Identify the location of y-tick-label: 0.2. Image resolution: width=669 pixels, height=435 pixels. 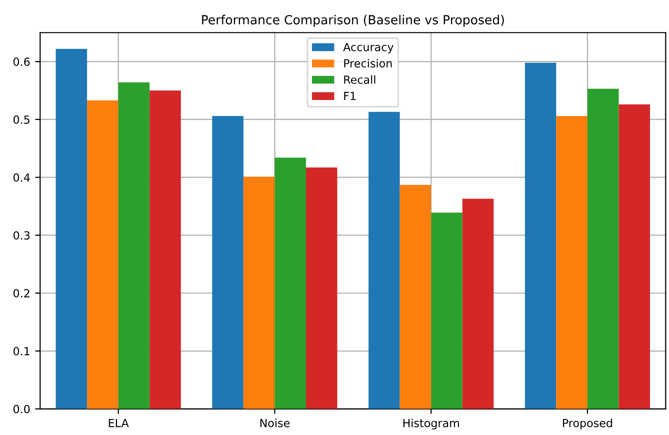
(21, 293).